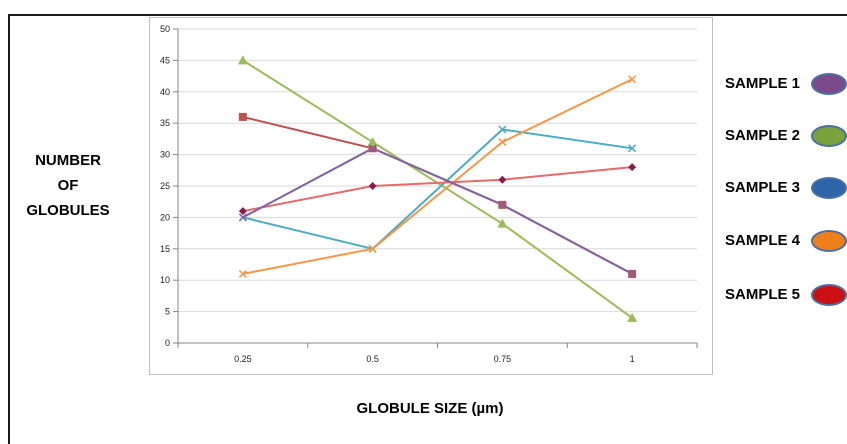  I want to click on y-tick-label: 25, so click(165, 186).